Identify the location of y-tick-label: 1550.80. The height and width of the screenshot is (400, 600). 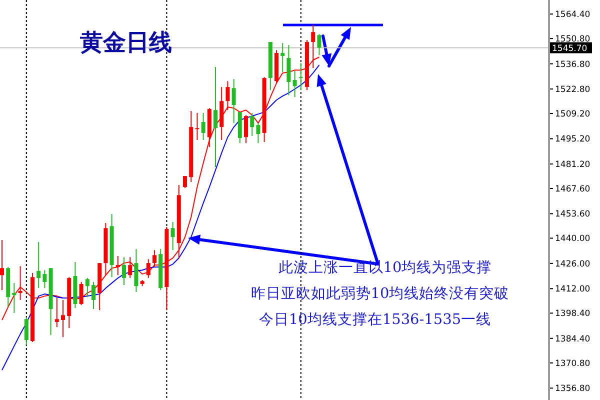
(572, 39).